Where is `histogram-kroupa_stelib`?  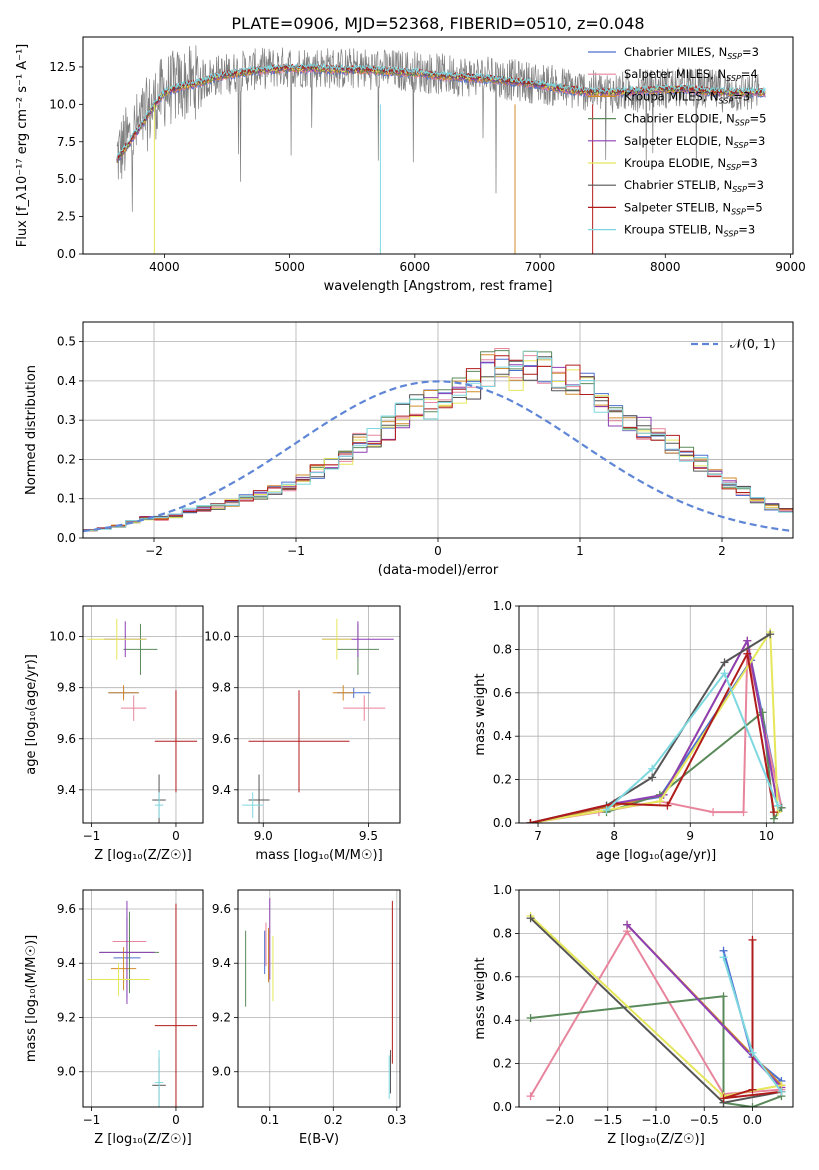 histogram-kroupa_stelib is located at coordinates (438, 440).